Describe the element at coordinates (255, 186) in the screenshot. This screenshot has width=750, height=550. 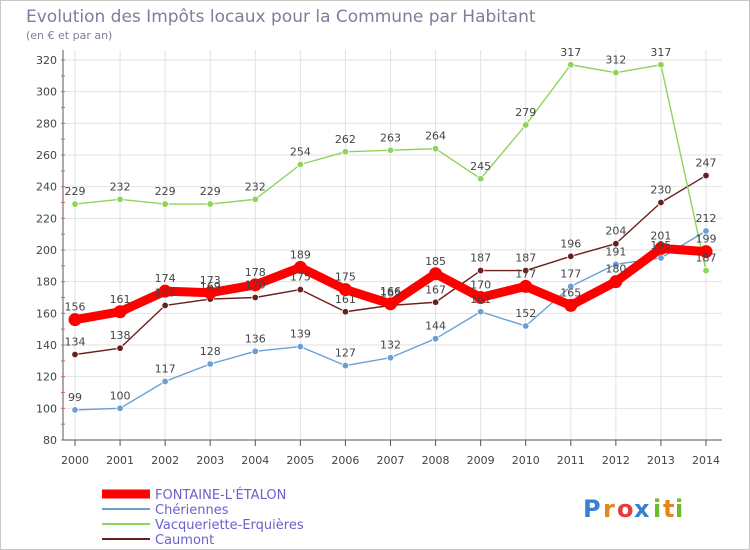
I see `data-label: 232` at that location.